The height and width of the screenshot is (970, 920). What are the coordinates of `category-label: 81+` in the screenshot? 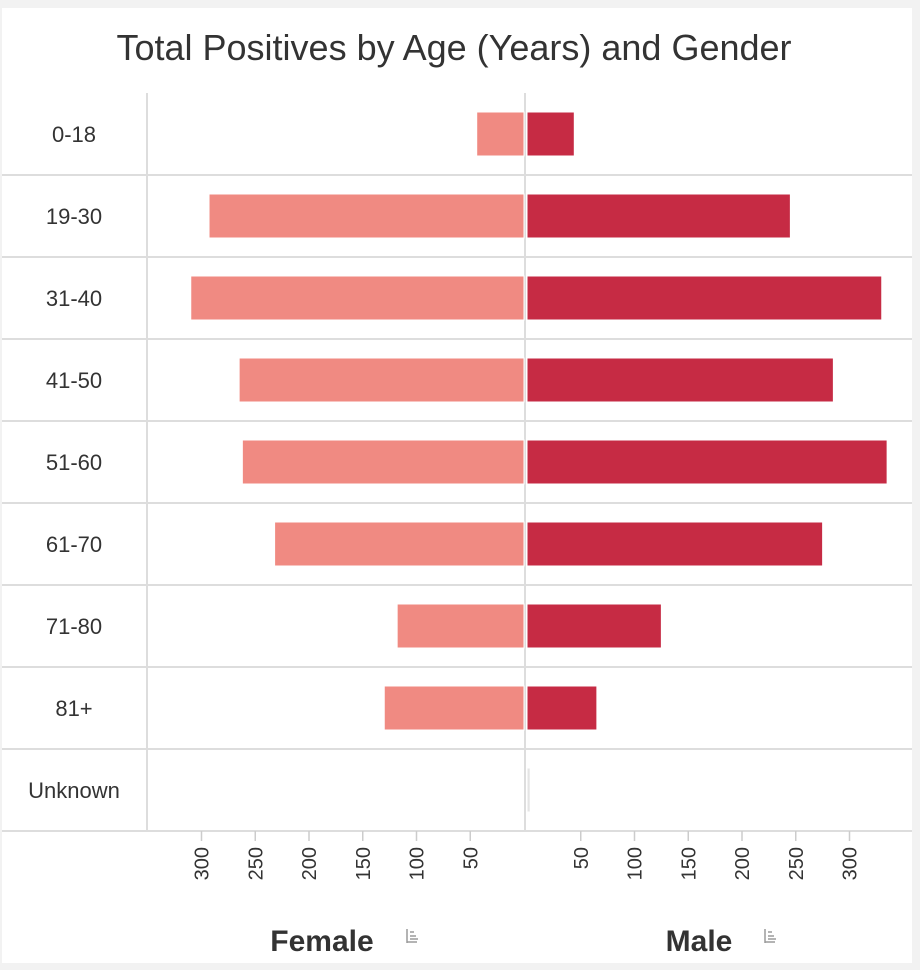 It's located at (73, 708).